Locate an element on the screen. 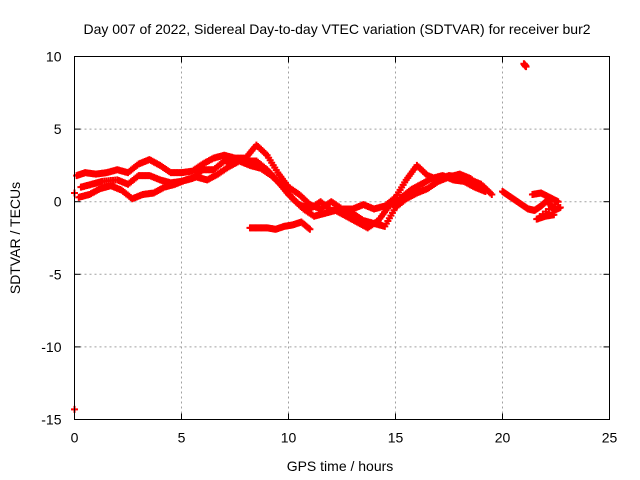  y-axis-title: SDTVAR / TECUs is located at coordinates (15, 238).